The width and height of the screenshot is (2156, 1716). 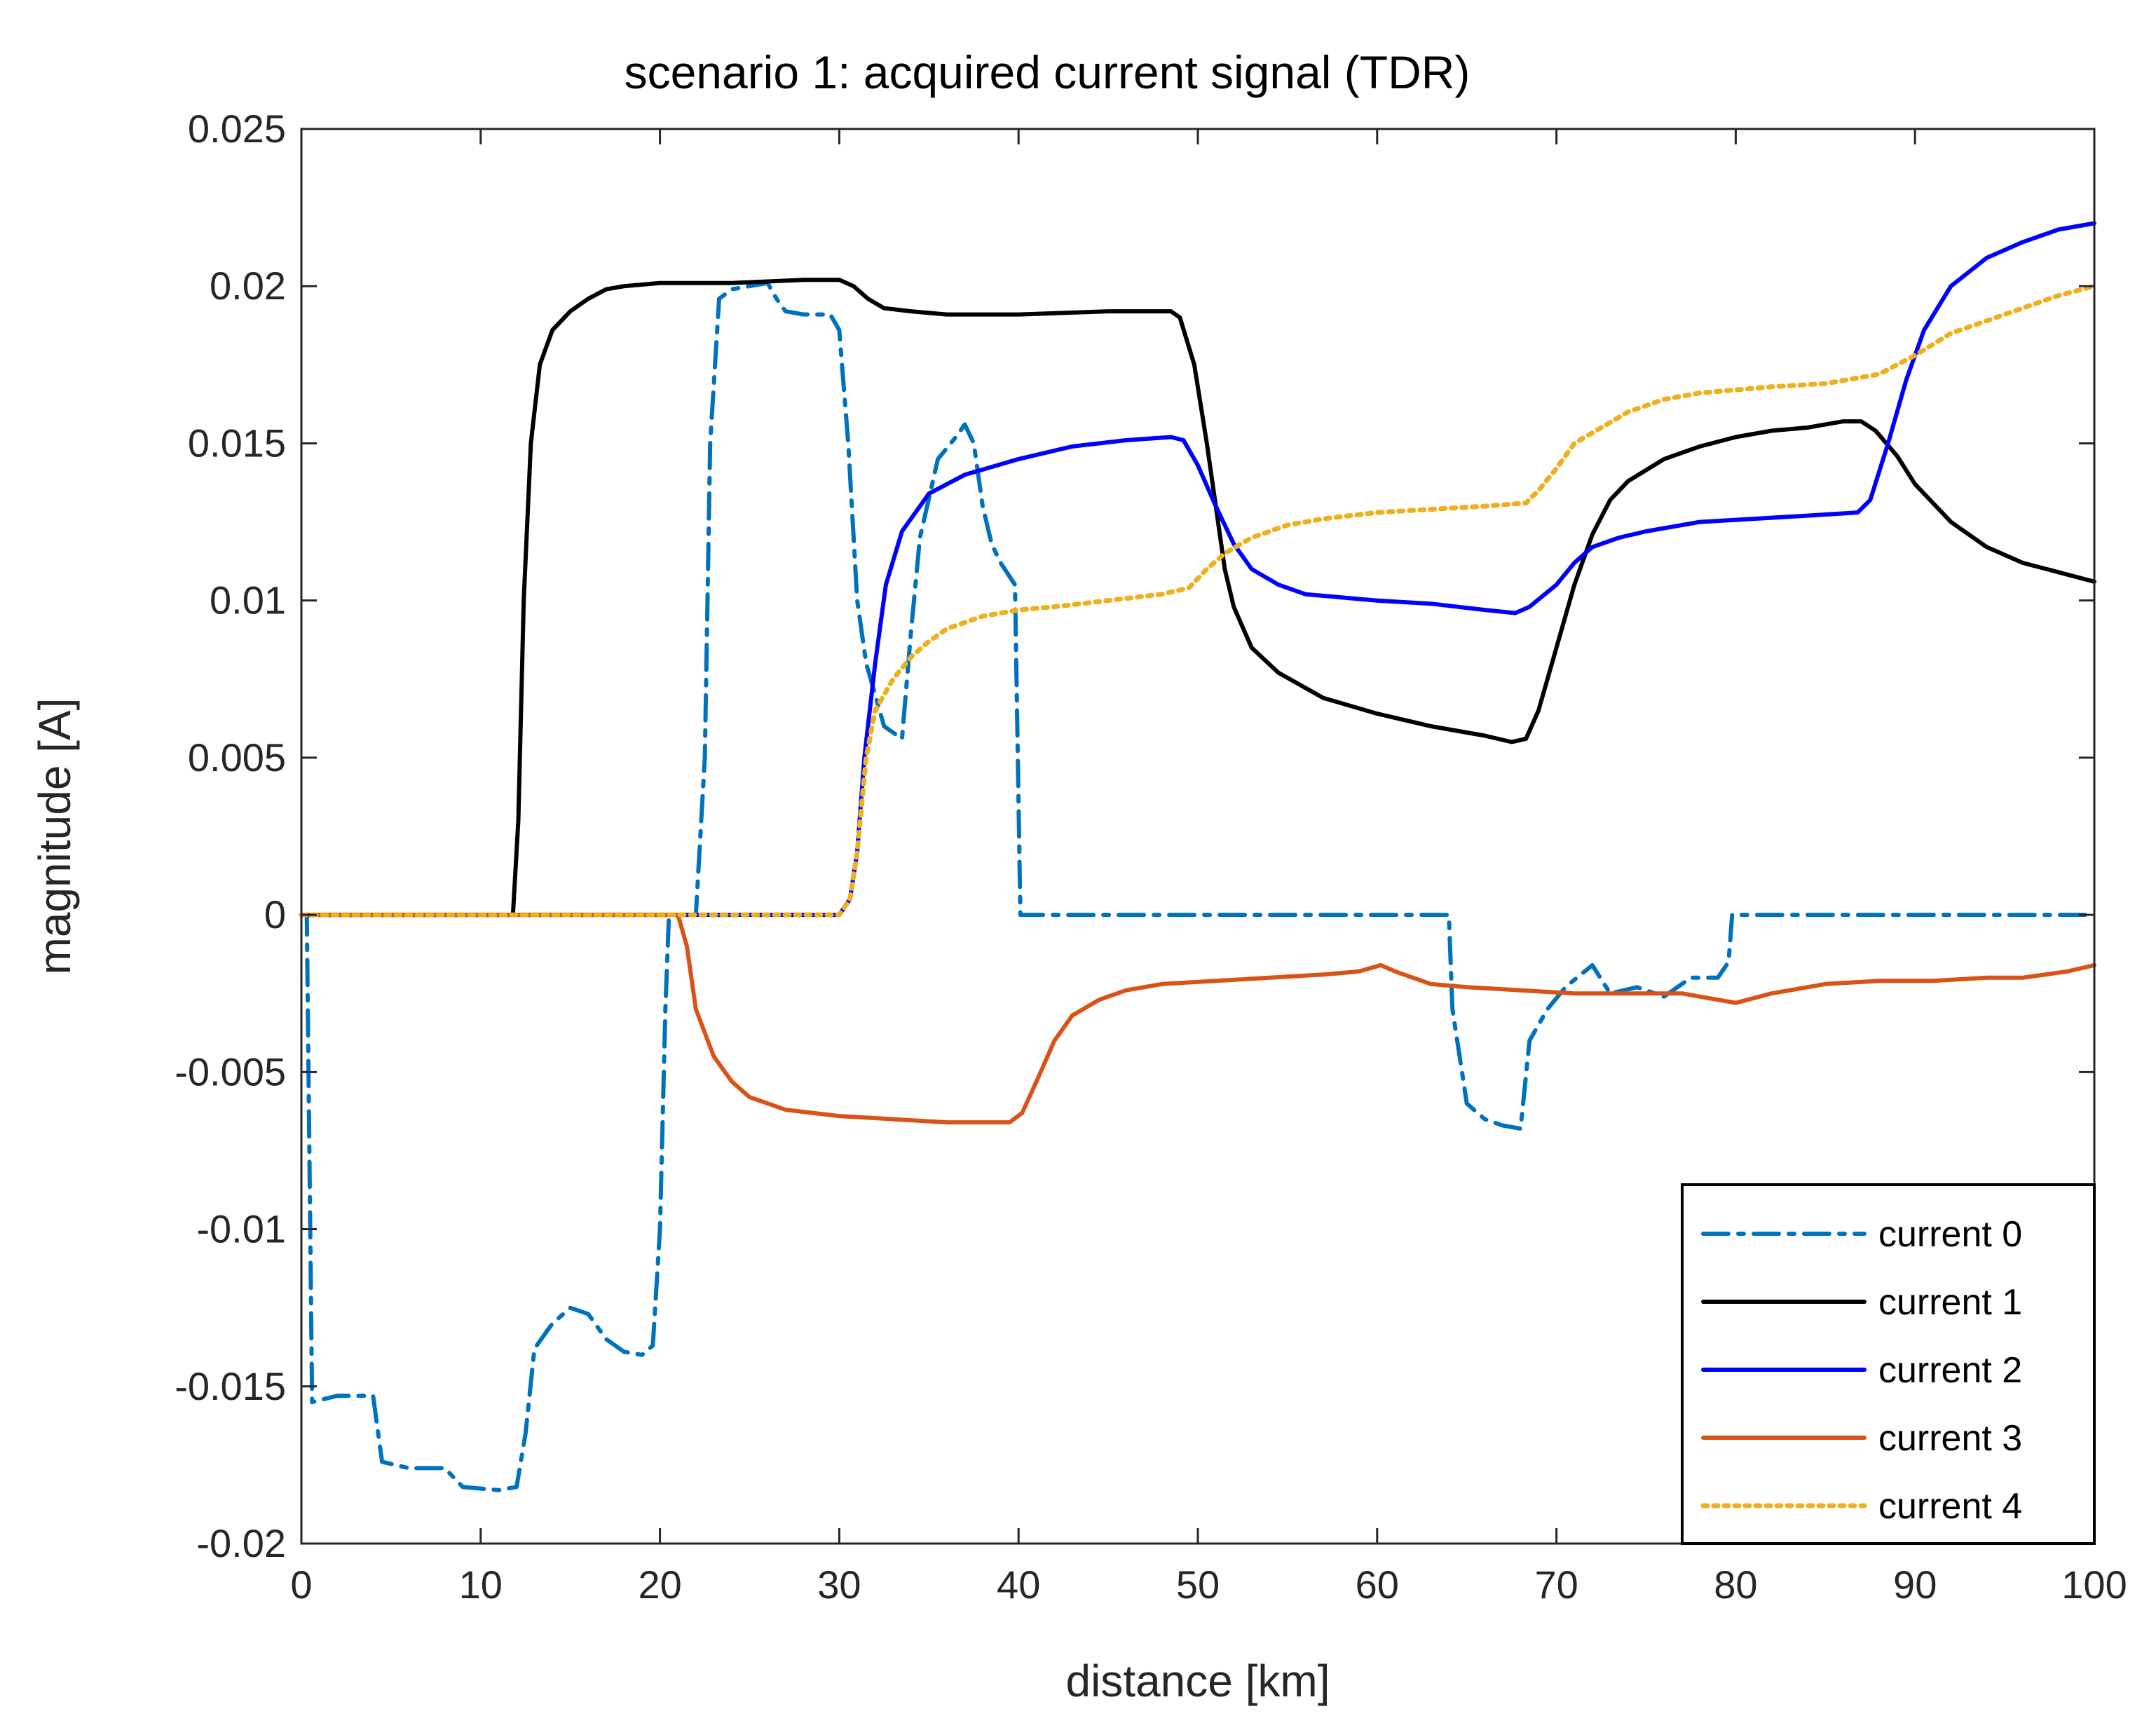 What do you see at coordinates (1735, 1584) in the screenshot?
I see `x-tick-label: 80` at bounding box center [1735, 1584].